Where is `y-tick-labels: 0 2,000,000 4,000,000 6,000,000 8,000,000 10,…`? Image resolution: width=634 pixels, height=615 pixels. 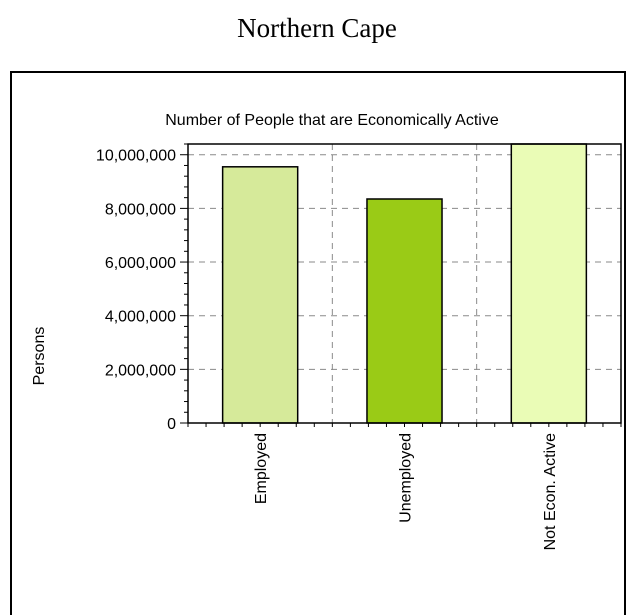
y-tick-labels: 0 2,000,000 4,000,000 6,000,000 8,000,000 10,… is located at coordinates (136, 290).